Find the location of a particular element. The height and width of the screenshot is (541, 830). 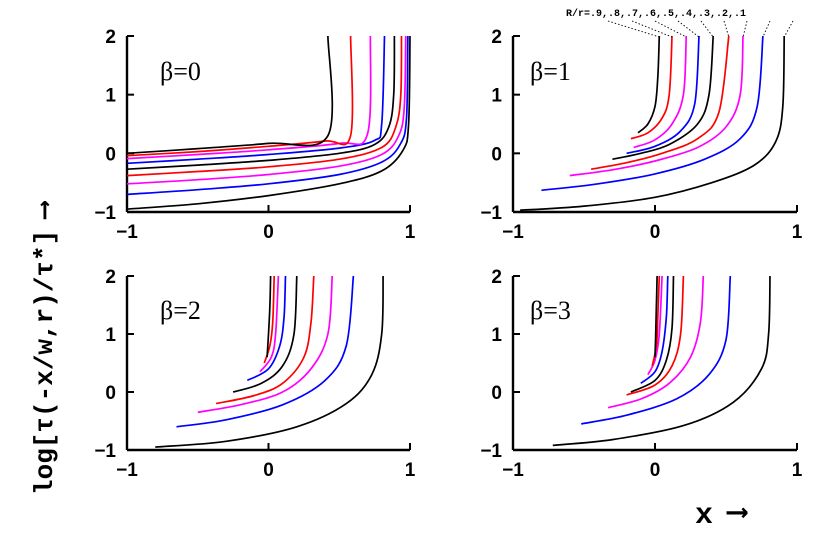

x-axis-arrow-icon: ⟶ is located at coordinates (737, 514).